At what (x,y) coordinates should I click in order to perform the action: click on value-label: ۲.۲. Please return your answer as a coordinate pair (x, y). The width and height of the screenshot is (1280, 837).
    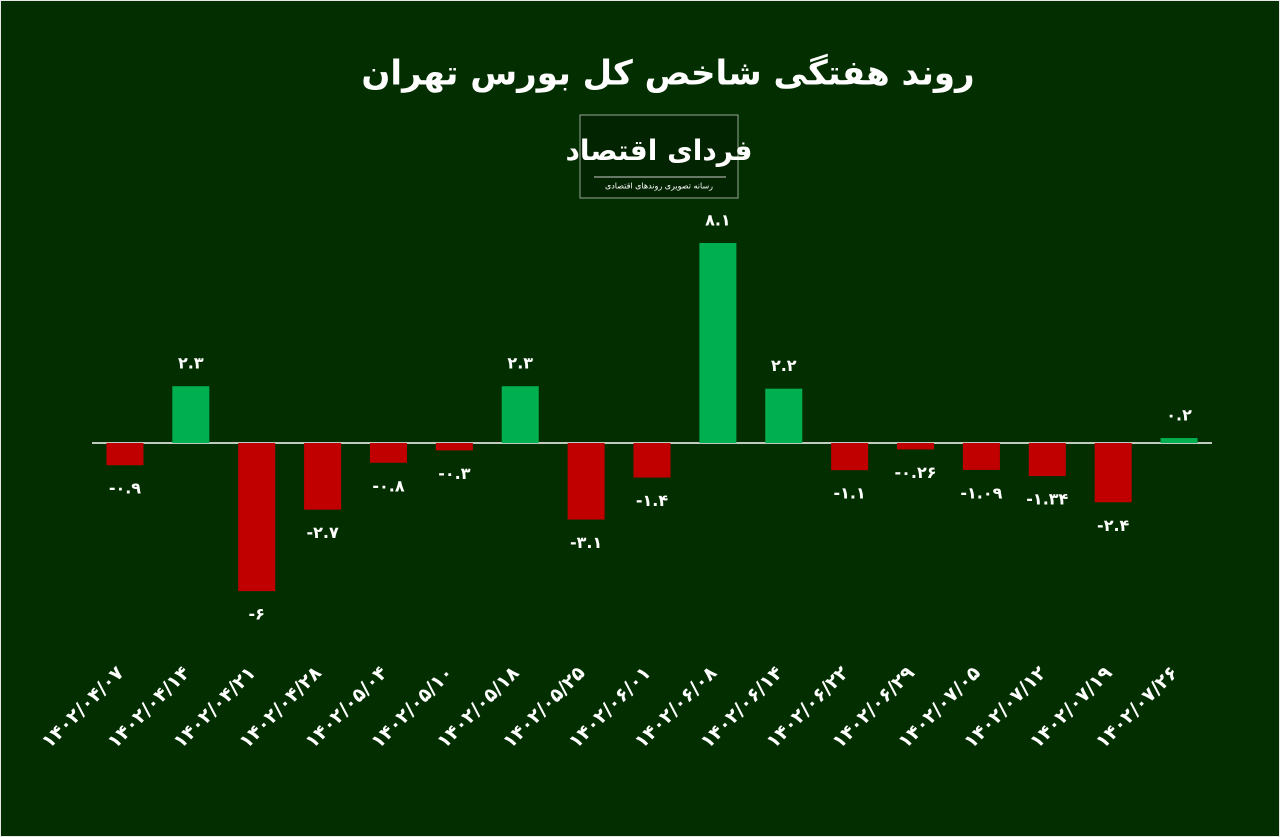
    Looking at the image, I should click on (784, 365).